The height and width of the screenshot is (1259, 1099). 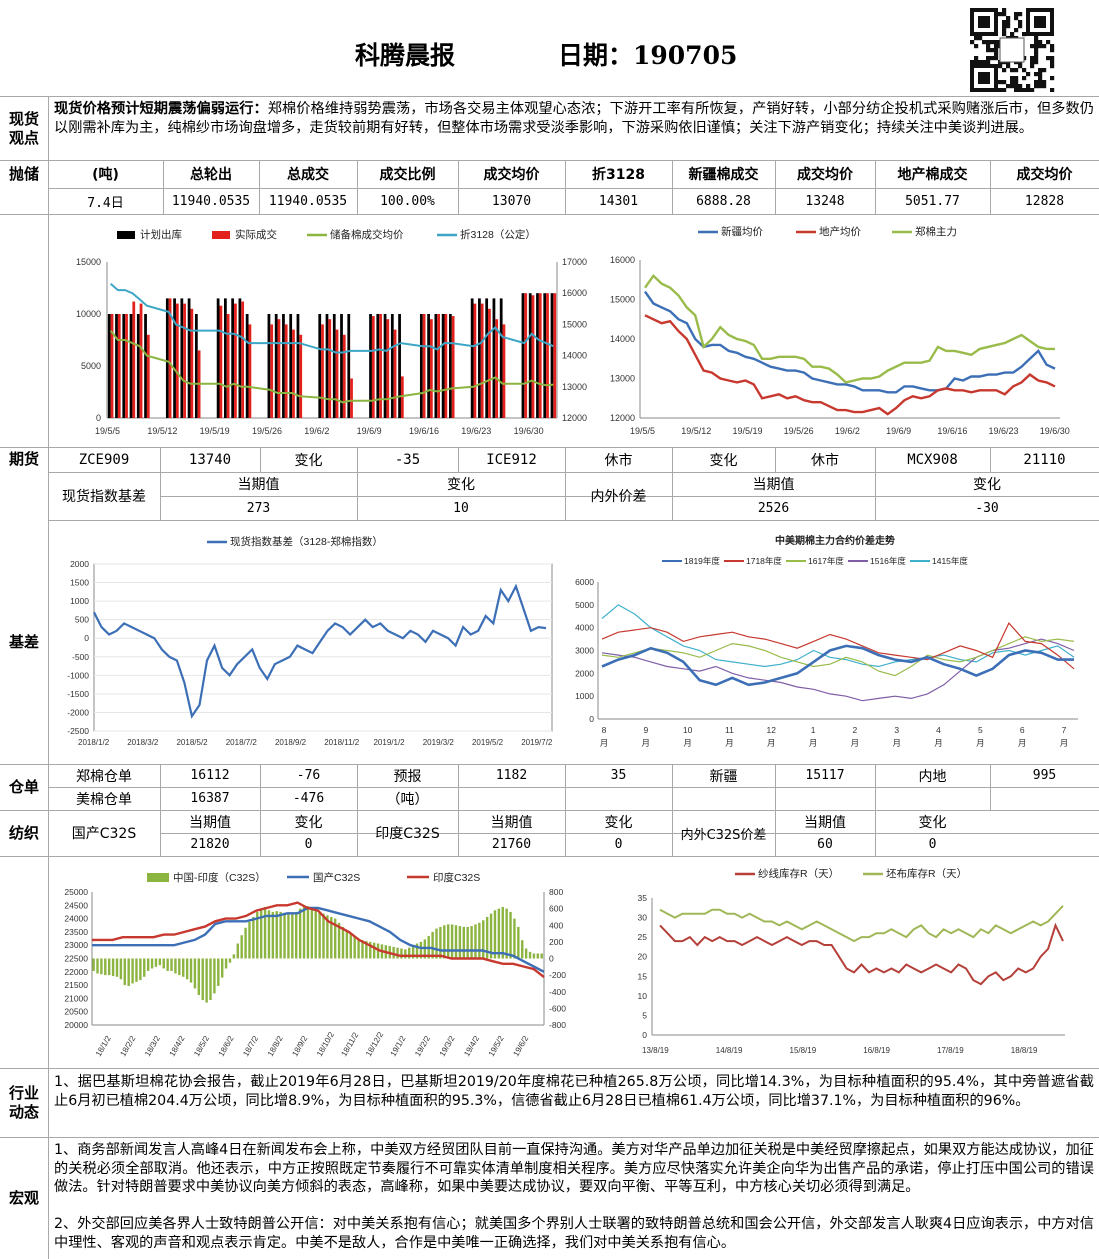 I want to click on x-tick-label: 2, so click(x=855, y=730).